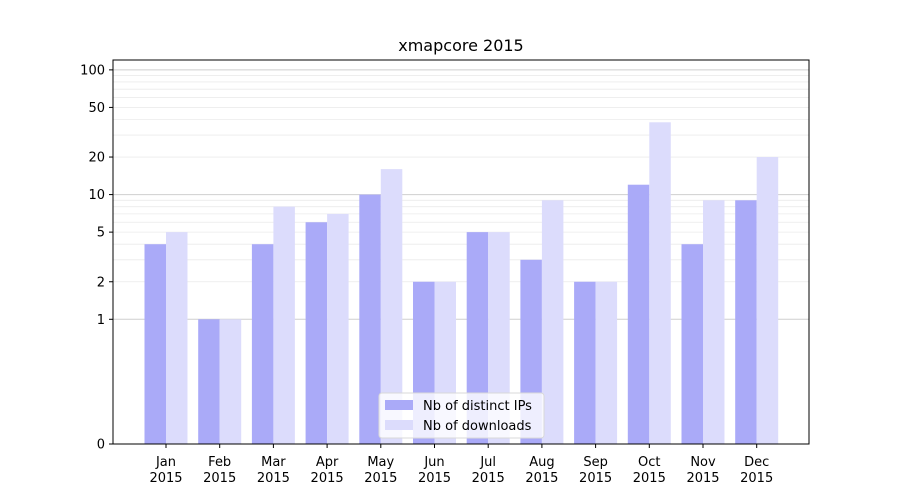  What do you see at coordinates (477, 426) in the screenshot?
I see `legend-label: Nb of downloads` at bounding box center [477, 426].